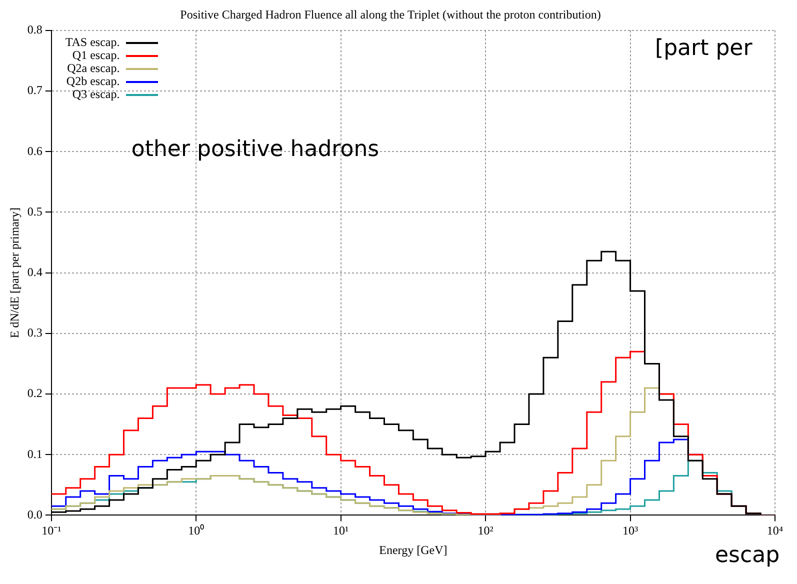  I want to click on y-tick-label: 0.5, so click(34, 211).